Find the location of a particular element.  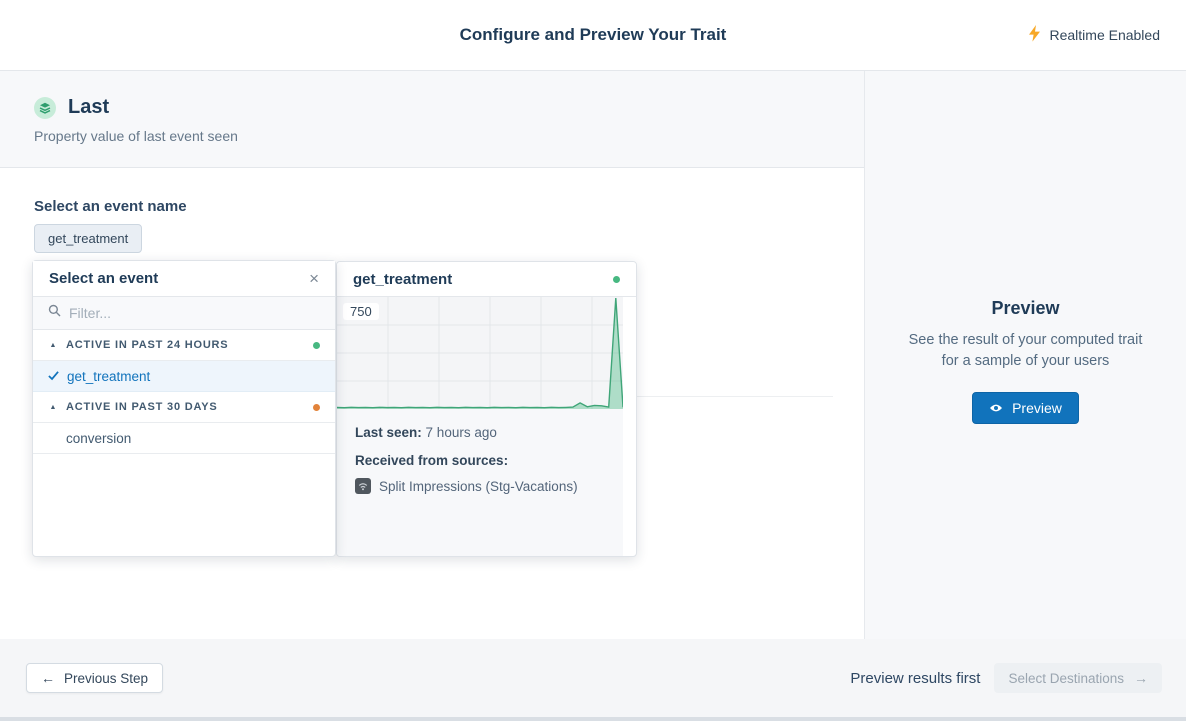

trait-header-section: Last Property value of last event seen is located at coordinates (432, 119).